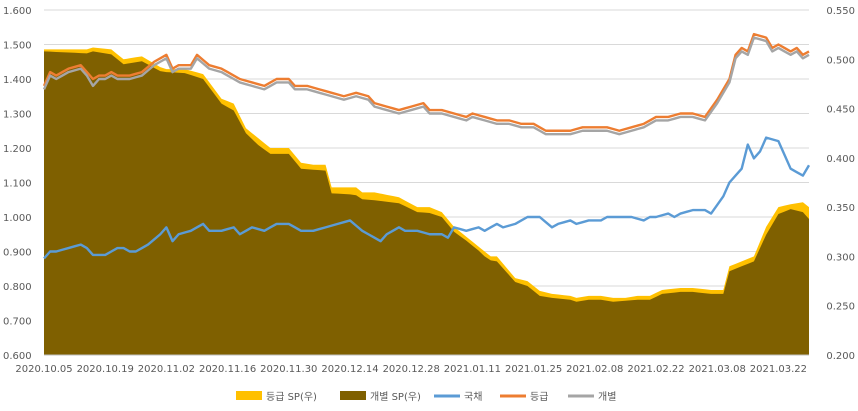  I want to click on x-tick-label: 2021.02.08, so click(594, 369).